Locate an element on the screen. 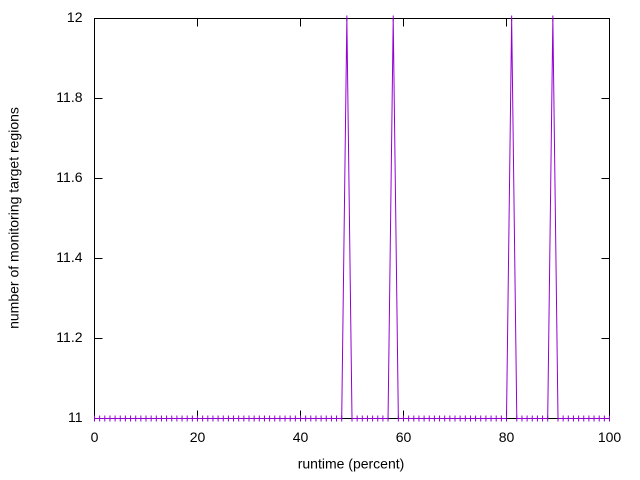  y-tick-label: 11.6 is located at coordinates (69, 177).